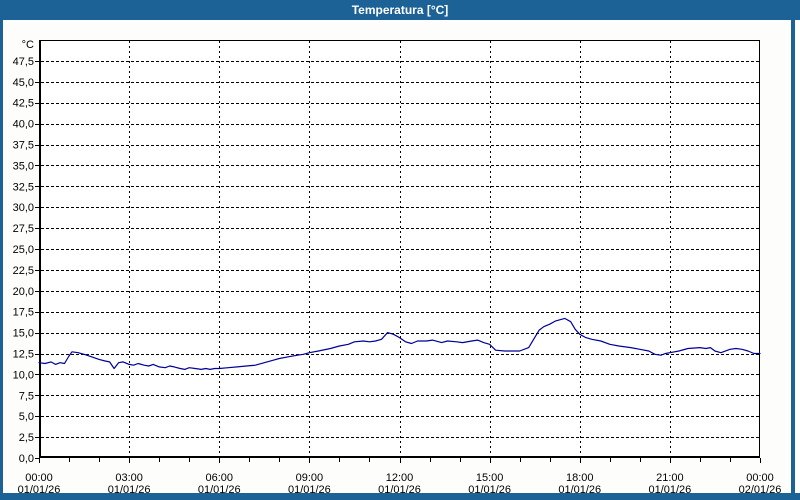 This screenshot has width=800, height=500. I want to click on y-axis-label: 30,0, so click(23, 208).